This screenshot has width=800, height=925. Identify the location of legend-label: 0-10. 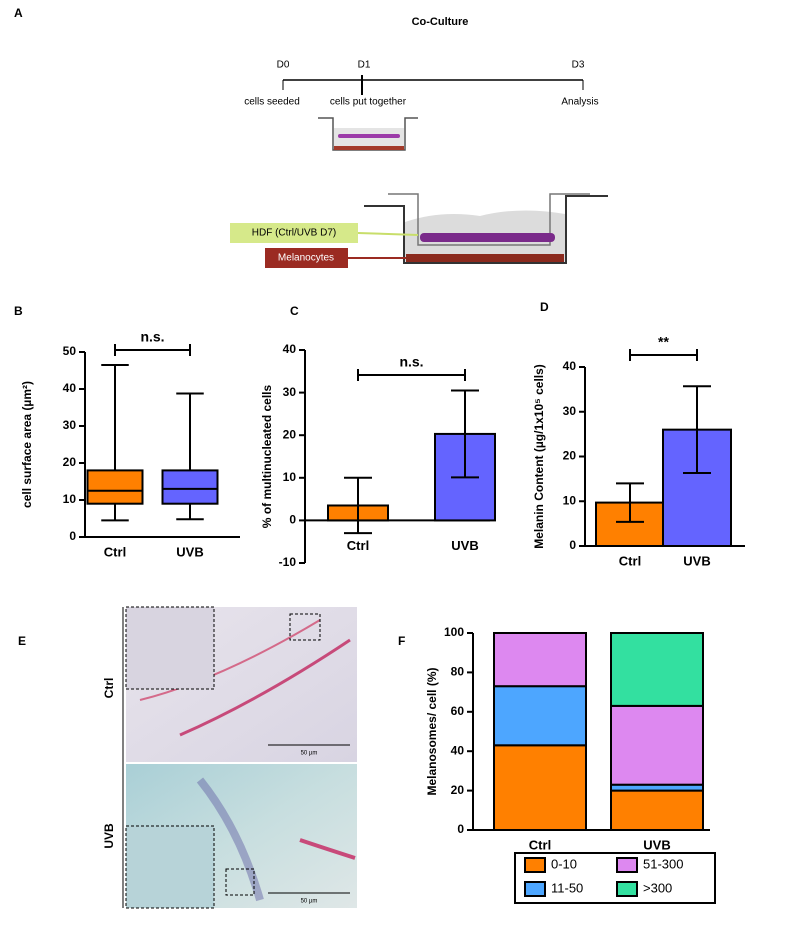
(564, 863).